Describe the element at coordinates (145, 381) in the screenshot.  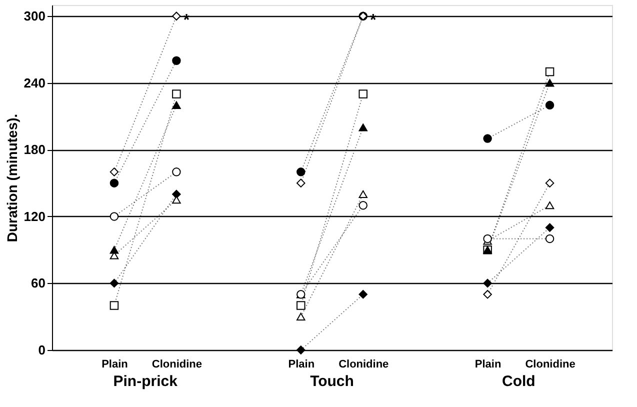
I see `text: Pin-prick` at that location.